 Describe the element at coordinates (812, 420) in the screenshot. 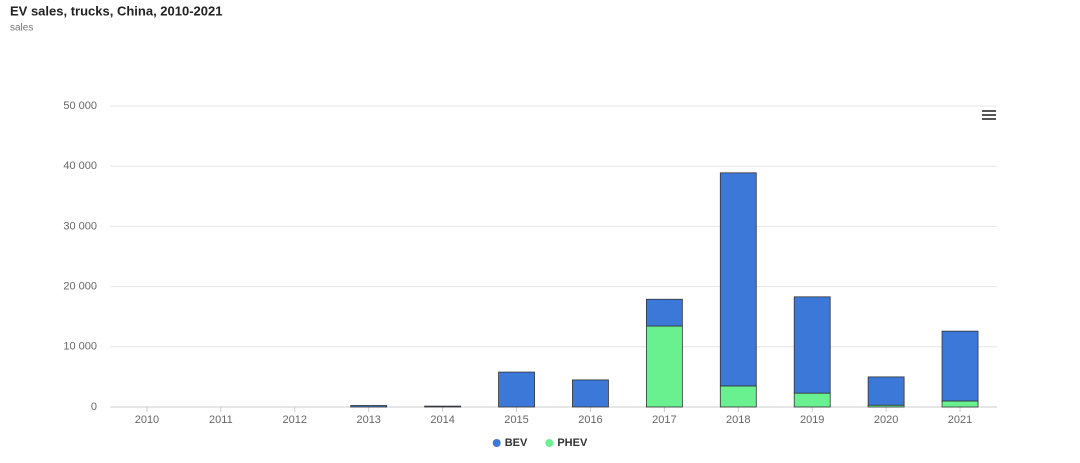

I see `x-tick-label: 2019` at that location.